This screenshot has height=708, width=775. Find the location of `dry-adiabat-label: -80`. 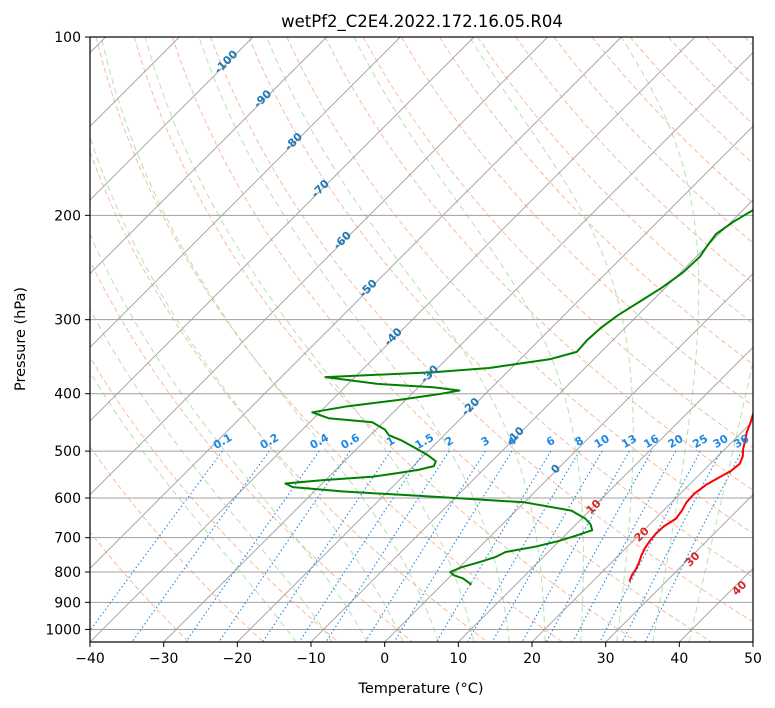

dry-adiabat-label: -80 is located at coordinates (293, 141).